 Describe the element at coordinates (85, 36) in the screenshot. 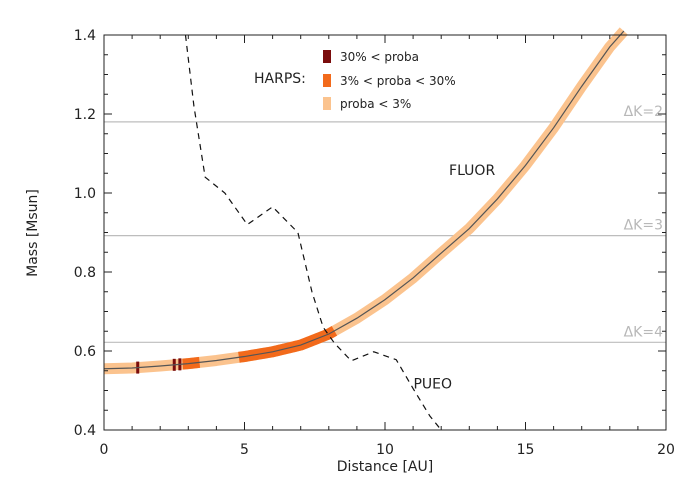

I see `y-tick-label: 1.4` at that location.